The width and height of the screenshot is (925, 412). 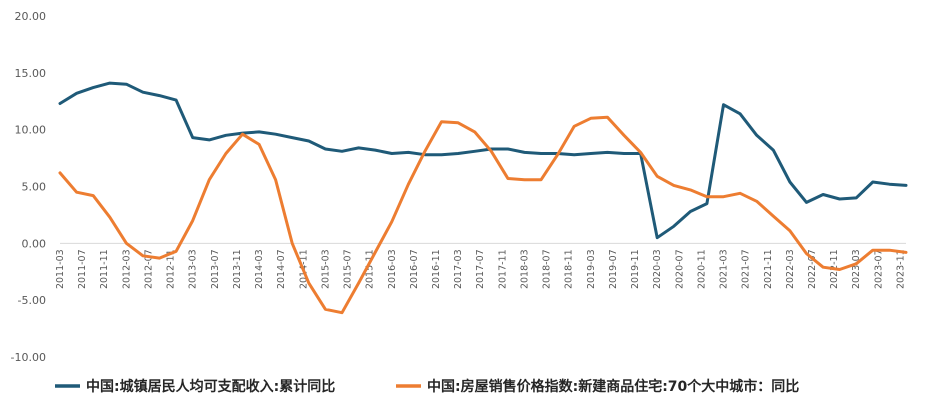 What do you see at coordinates (613, 386) in the screenshot?
I see `legend-label-housing: 中国:房屋销售价格指数:新建商品住宅:70个大中城市：同比` at bounding box center [613, 386].